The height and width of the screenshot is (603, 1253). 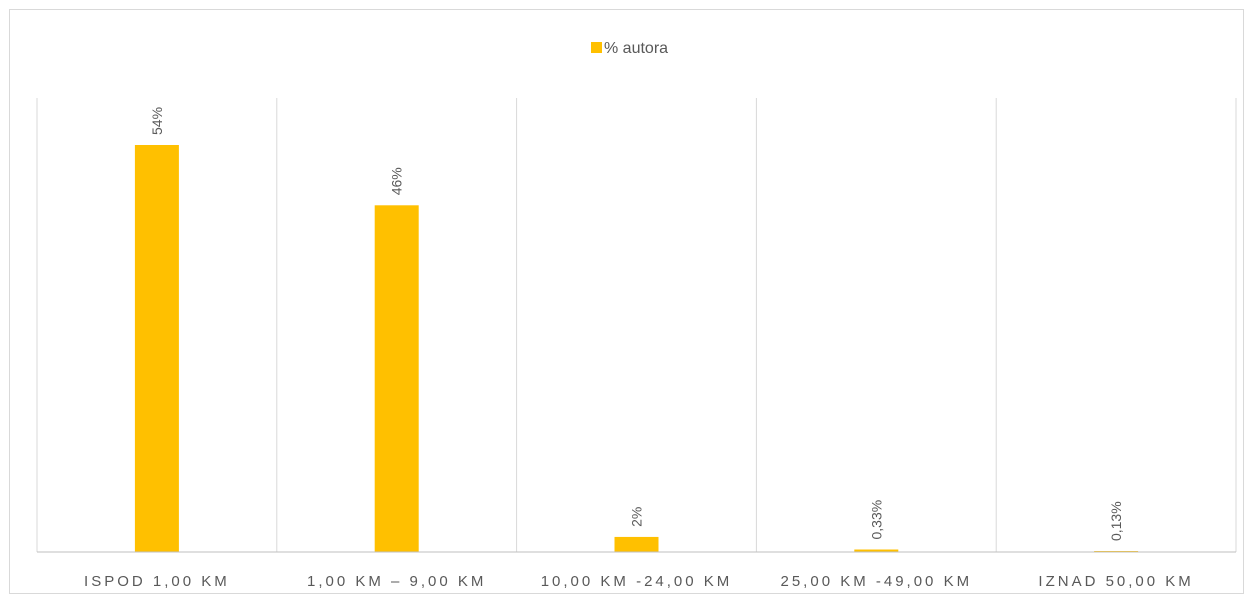 I want to click on x-tick-label: IZNAD 50,00 KM, so click(x=1115, y=581).